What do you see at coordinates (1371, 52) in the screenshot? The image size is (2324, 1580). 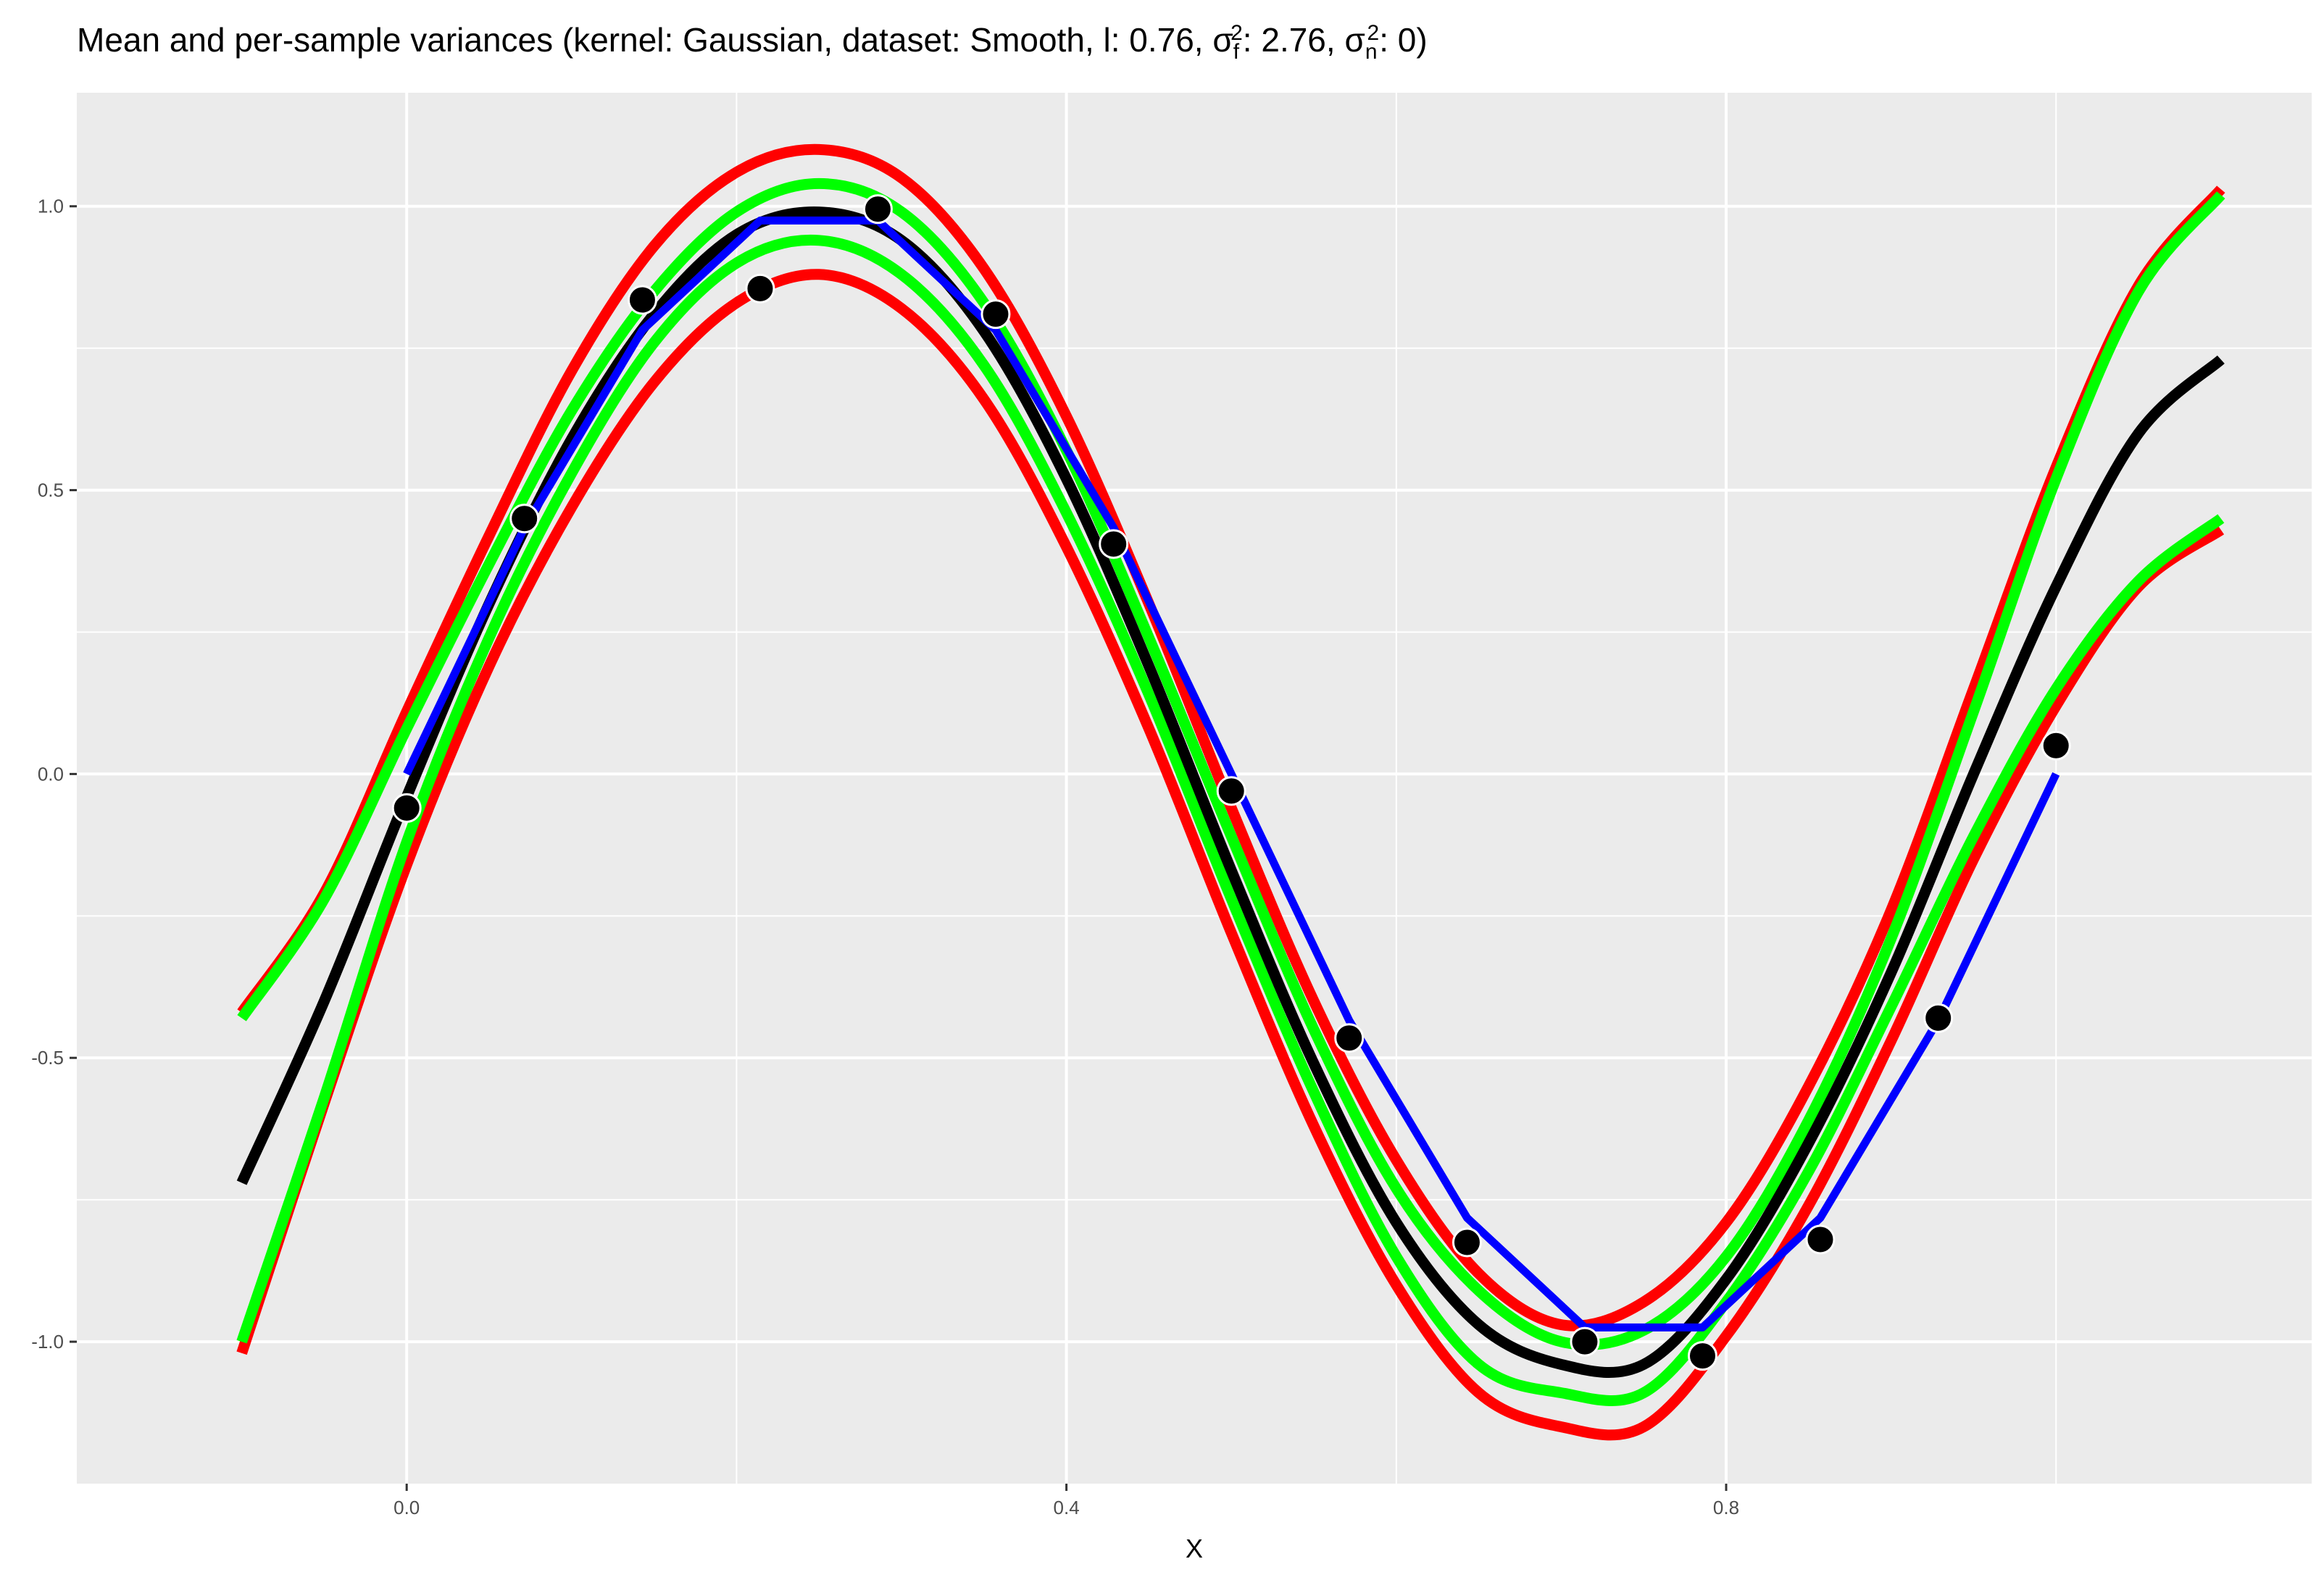 I see `title-sigma-n-sub: n` at bounding box center [1371, 52].